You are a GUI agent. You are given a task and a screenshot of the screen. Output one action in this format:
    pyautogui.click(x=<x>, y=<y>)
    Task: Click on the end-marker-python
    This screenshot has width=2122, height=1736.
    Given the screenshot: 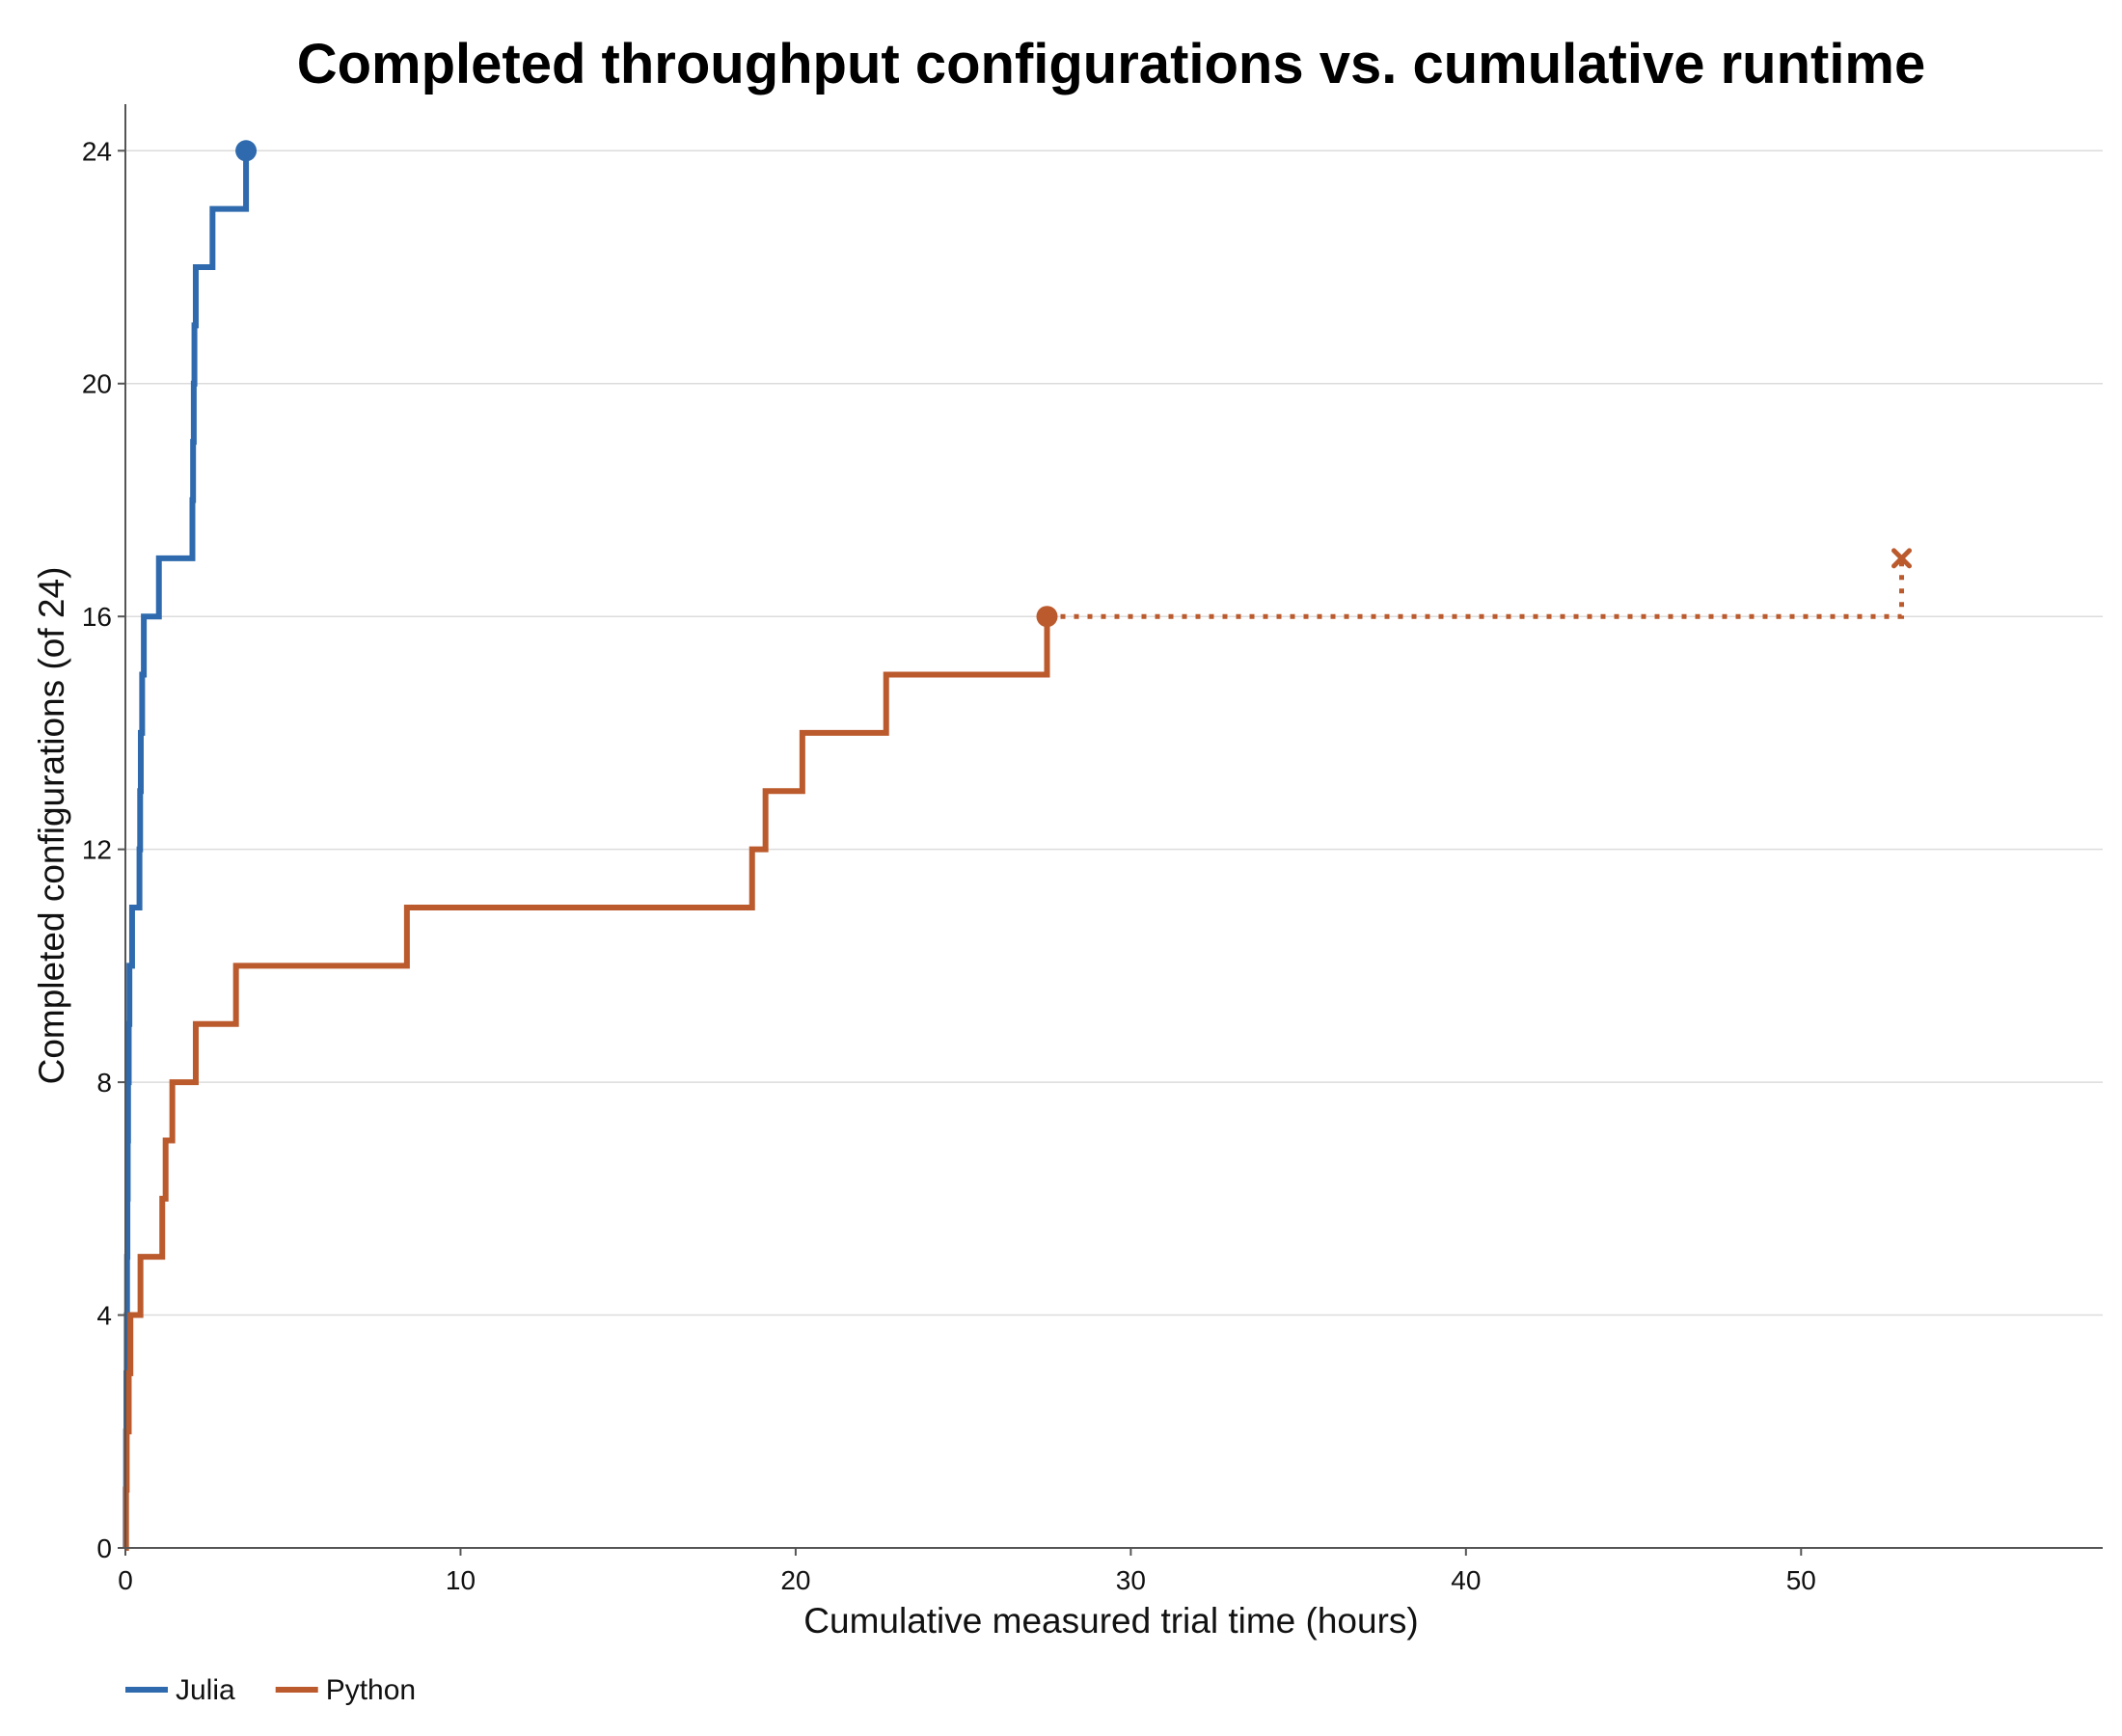 What is the action you would take?
    pyautogui.click(x=1047, y=617)
    